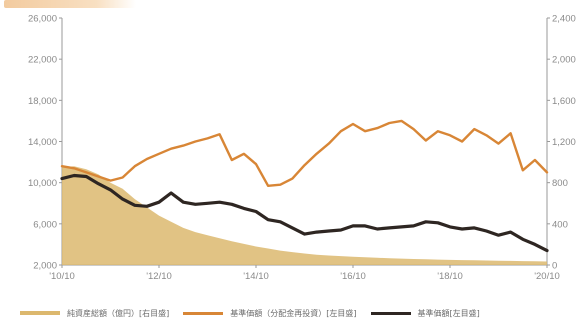 The height and width of the screenshot is (324, 585). I want to click on header-ribbon, so click(70, 4).